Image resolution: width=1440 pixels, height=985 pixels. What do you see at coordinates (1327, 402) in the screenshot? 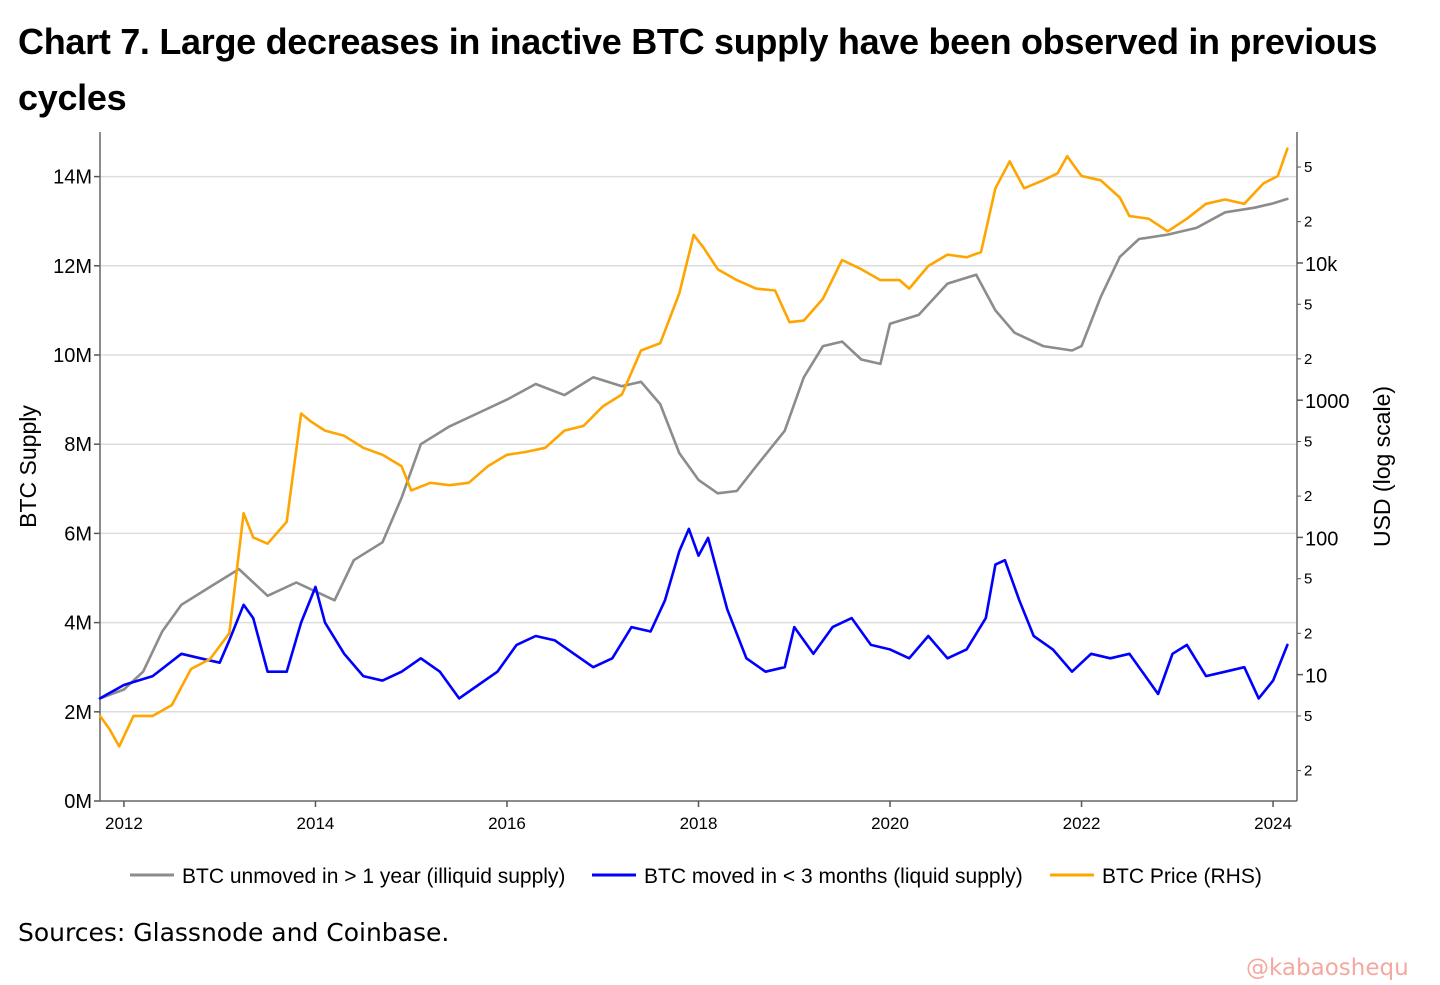
I see `right-tick-label: 1000` at bounding box center [1327, 402].